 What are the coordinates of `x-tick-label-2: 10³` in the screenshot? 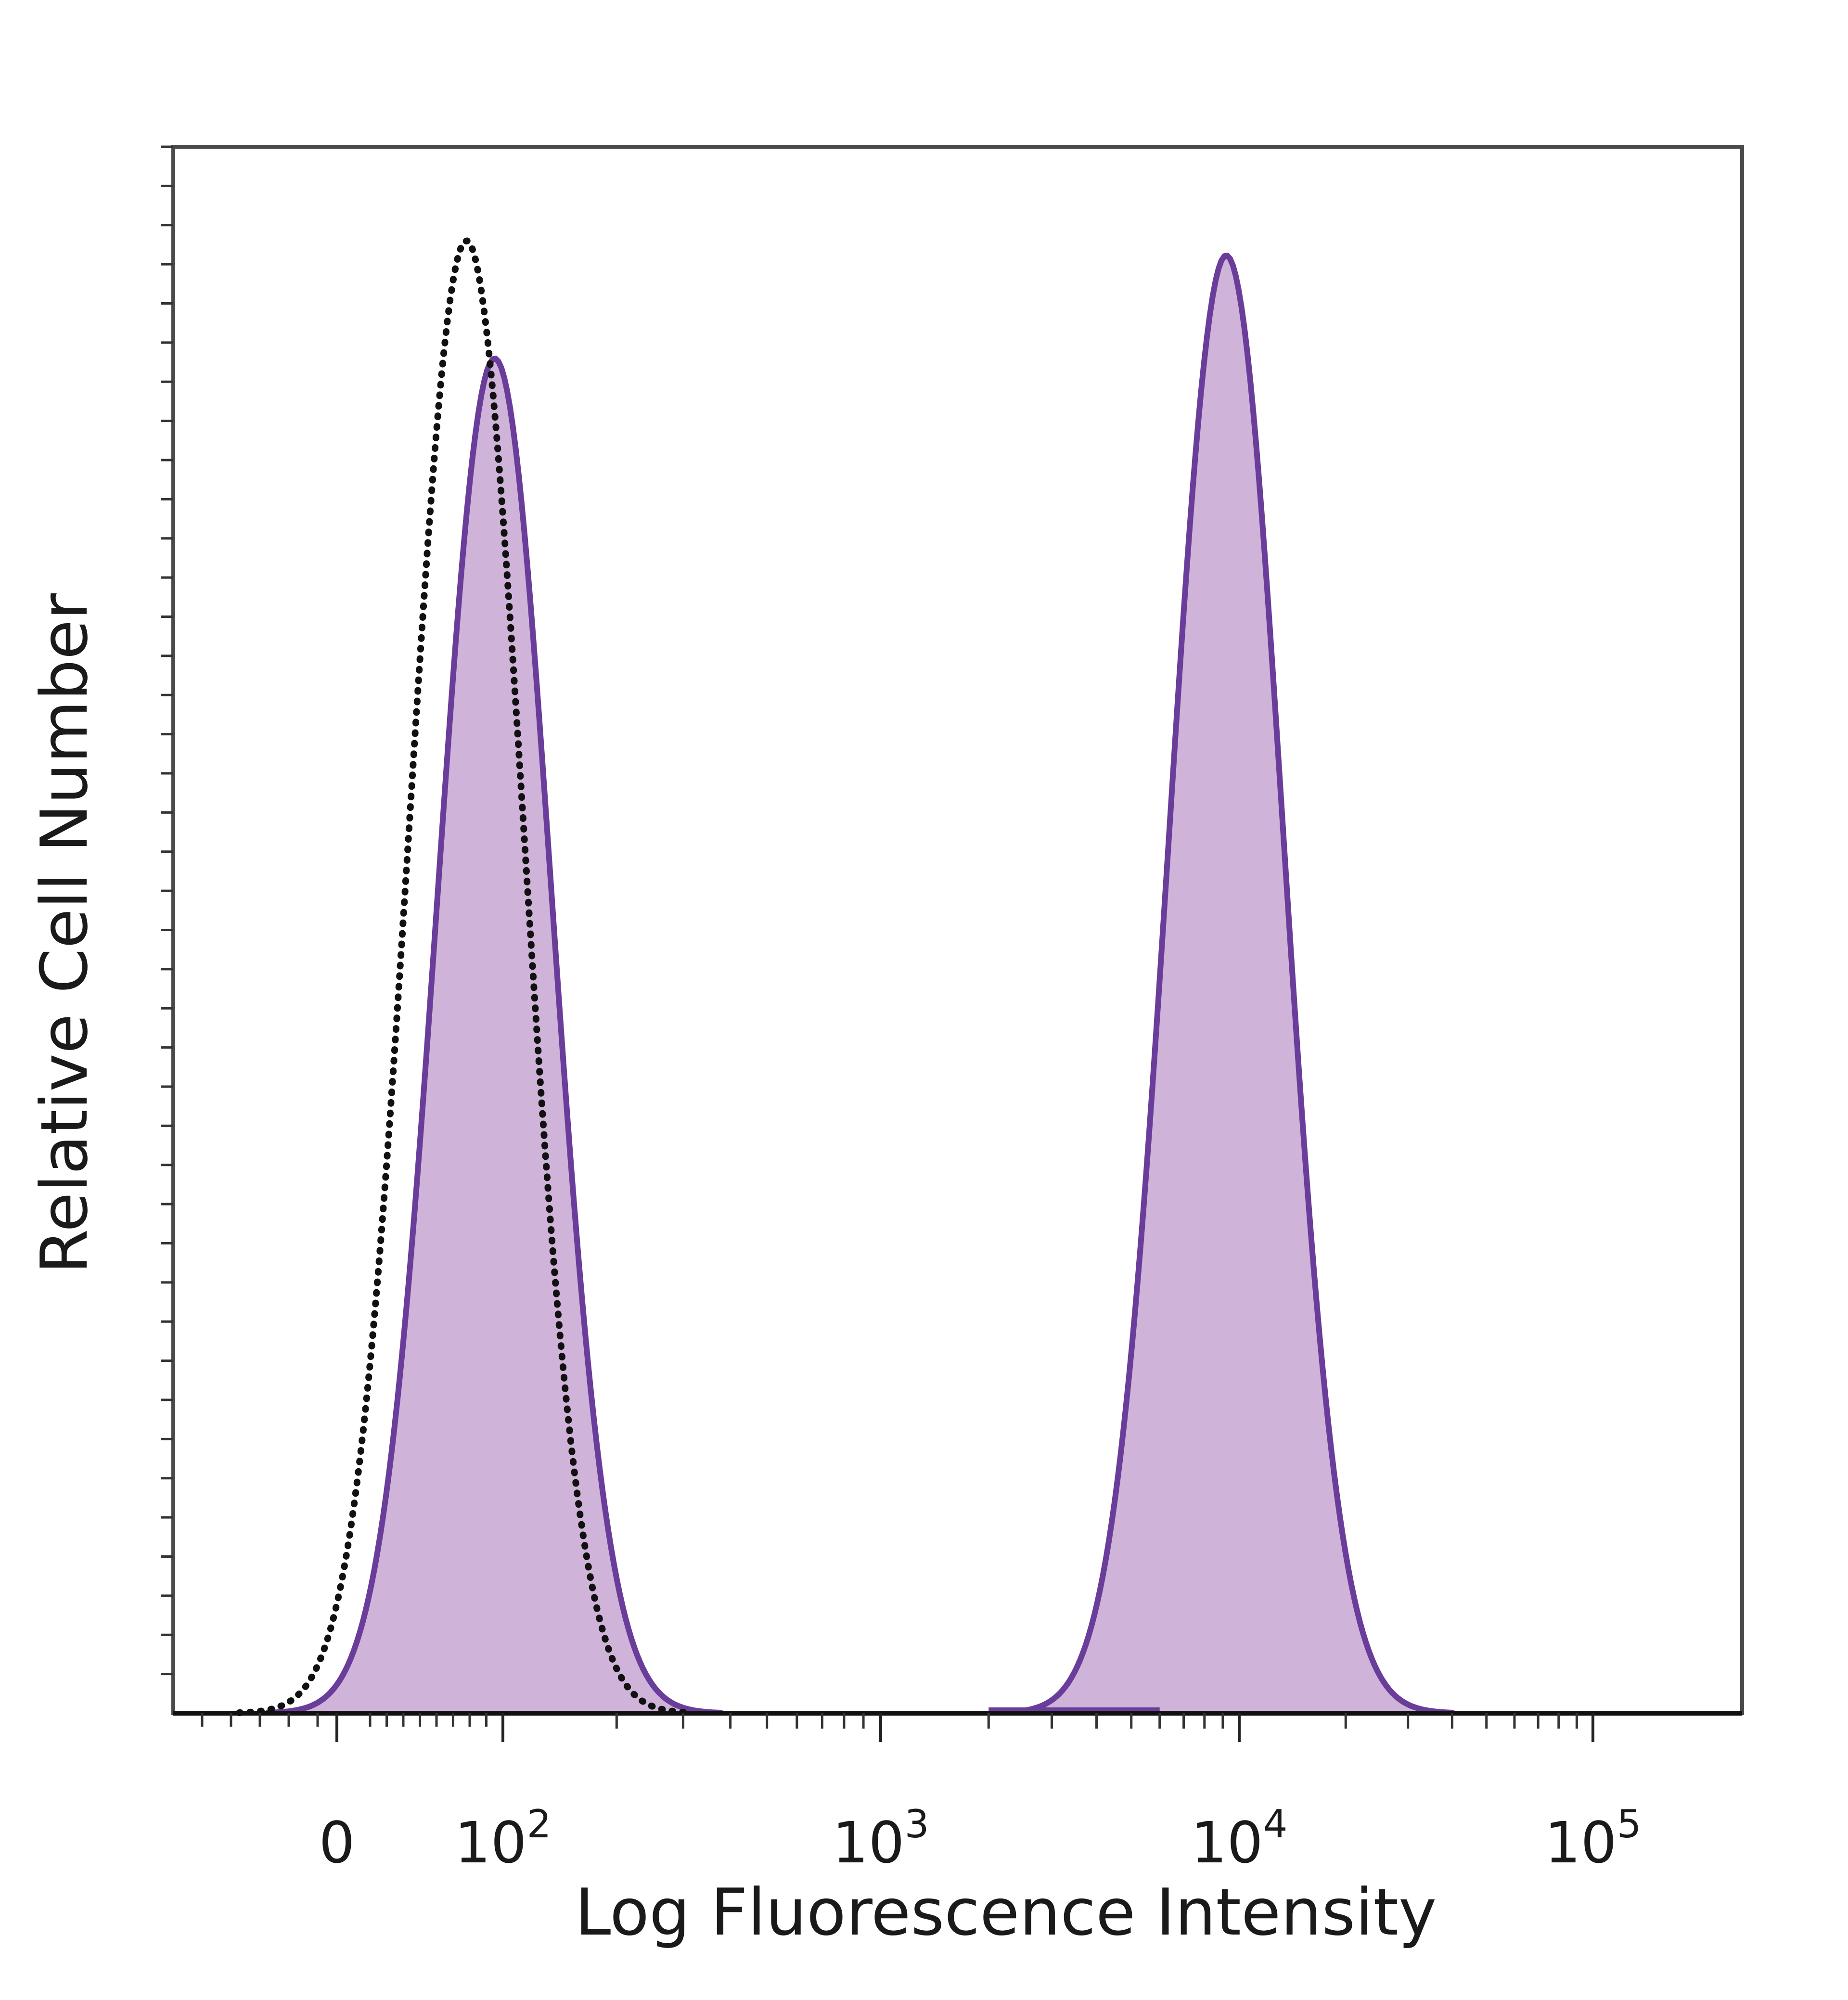 It's located at (880, 1839).